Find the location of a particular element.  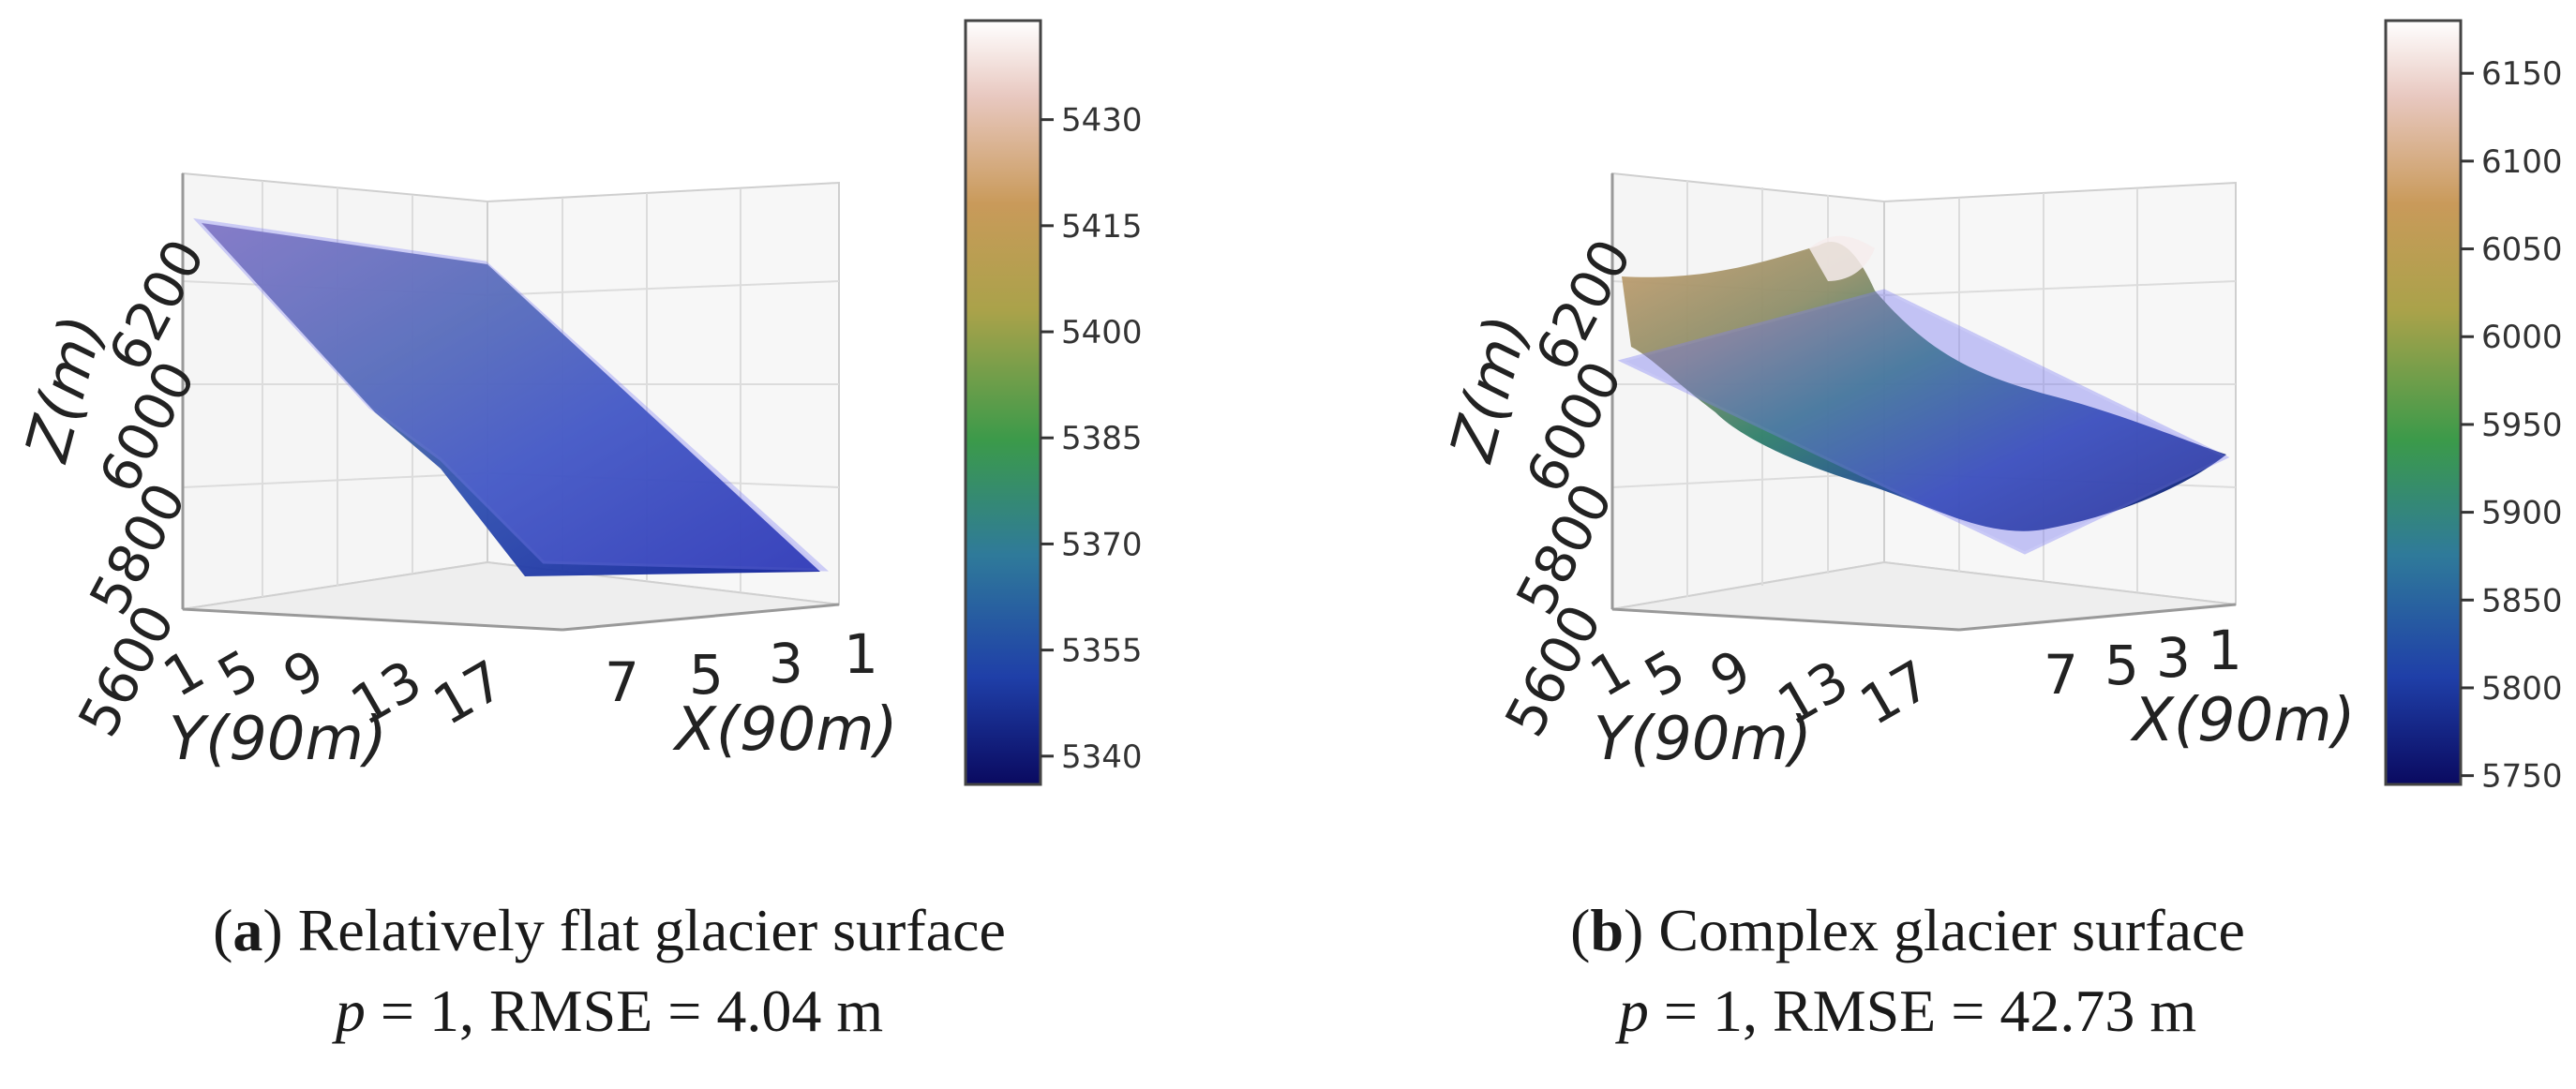

surface-b is located at coordinates (1924, 387).